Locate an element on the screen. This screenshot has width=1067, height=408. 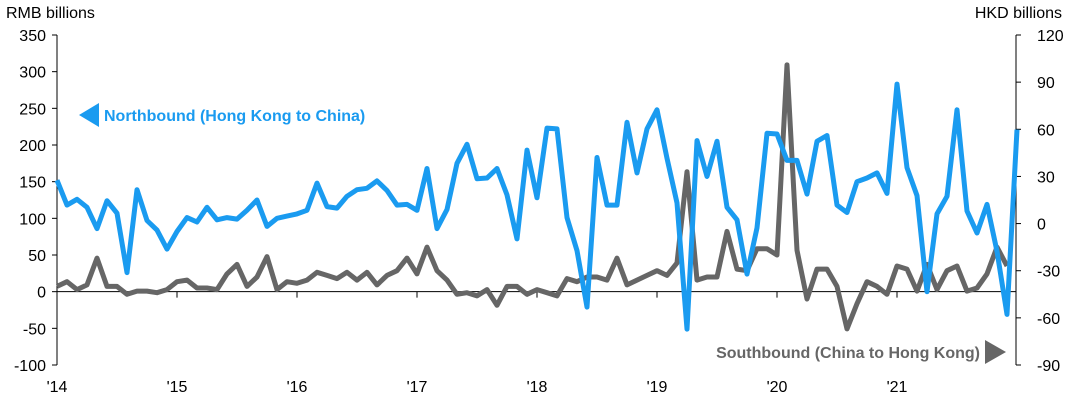
x-axis-tick-label: '19 is located at coordinates (657, 387).